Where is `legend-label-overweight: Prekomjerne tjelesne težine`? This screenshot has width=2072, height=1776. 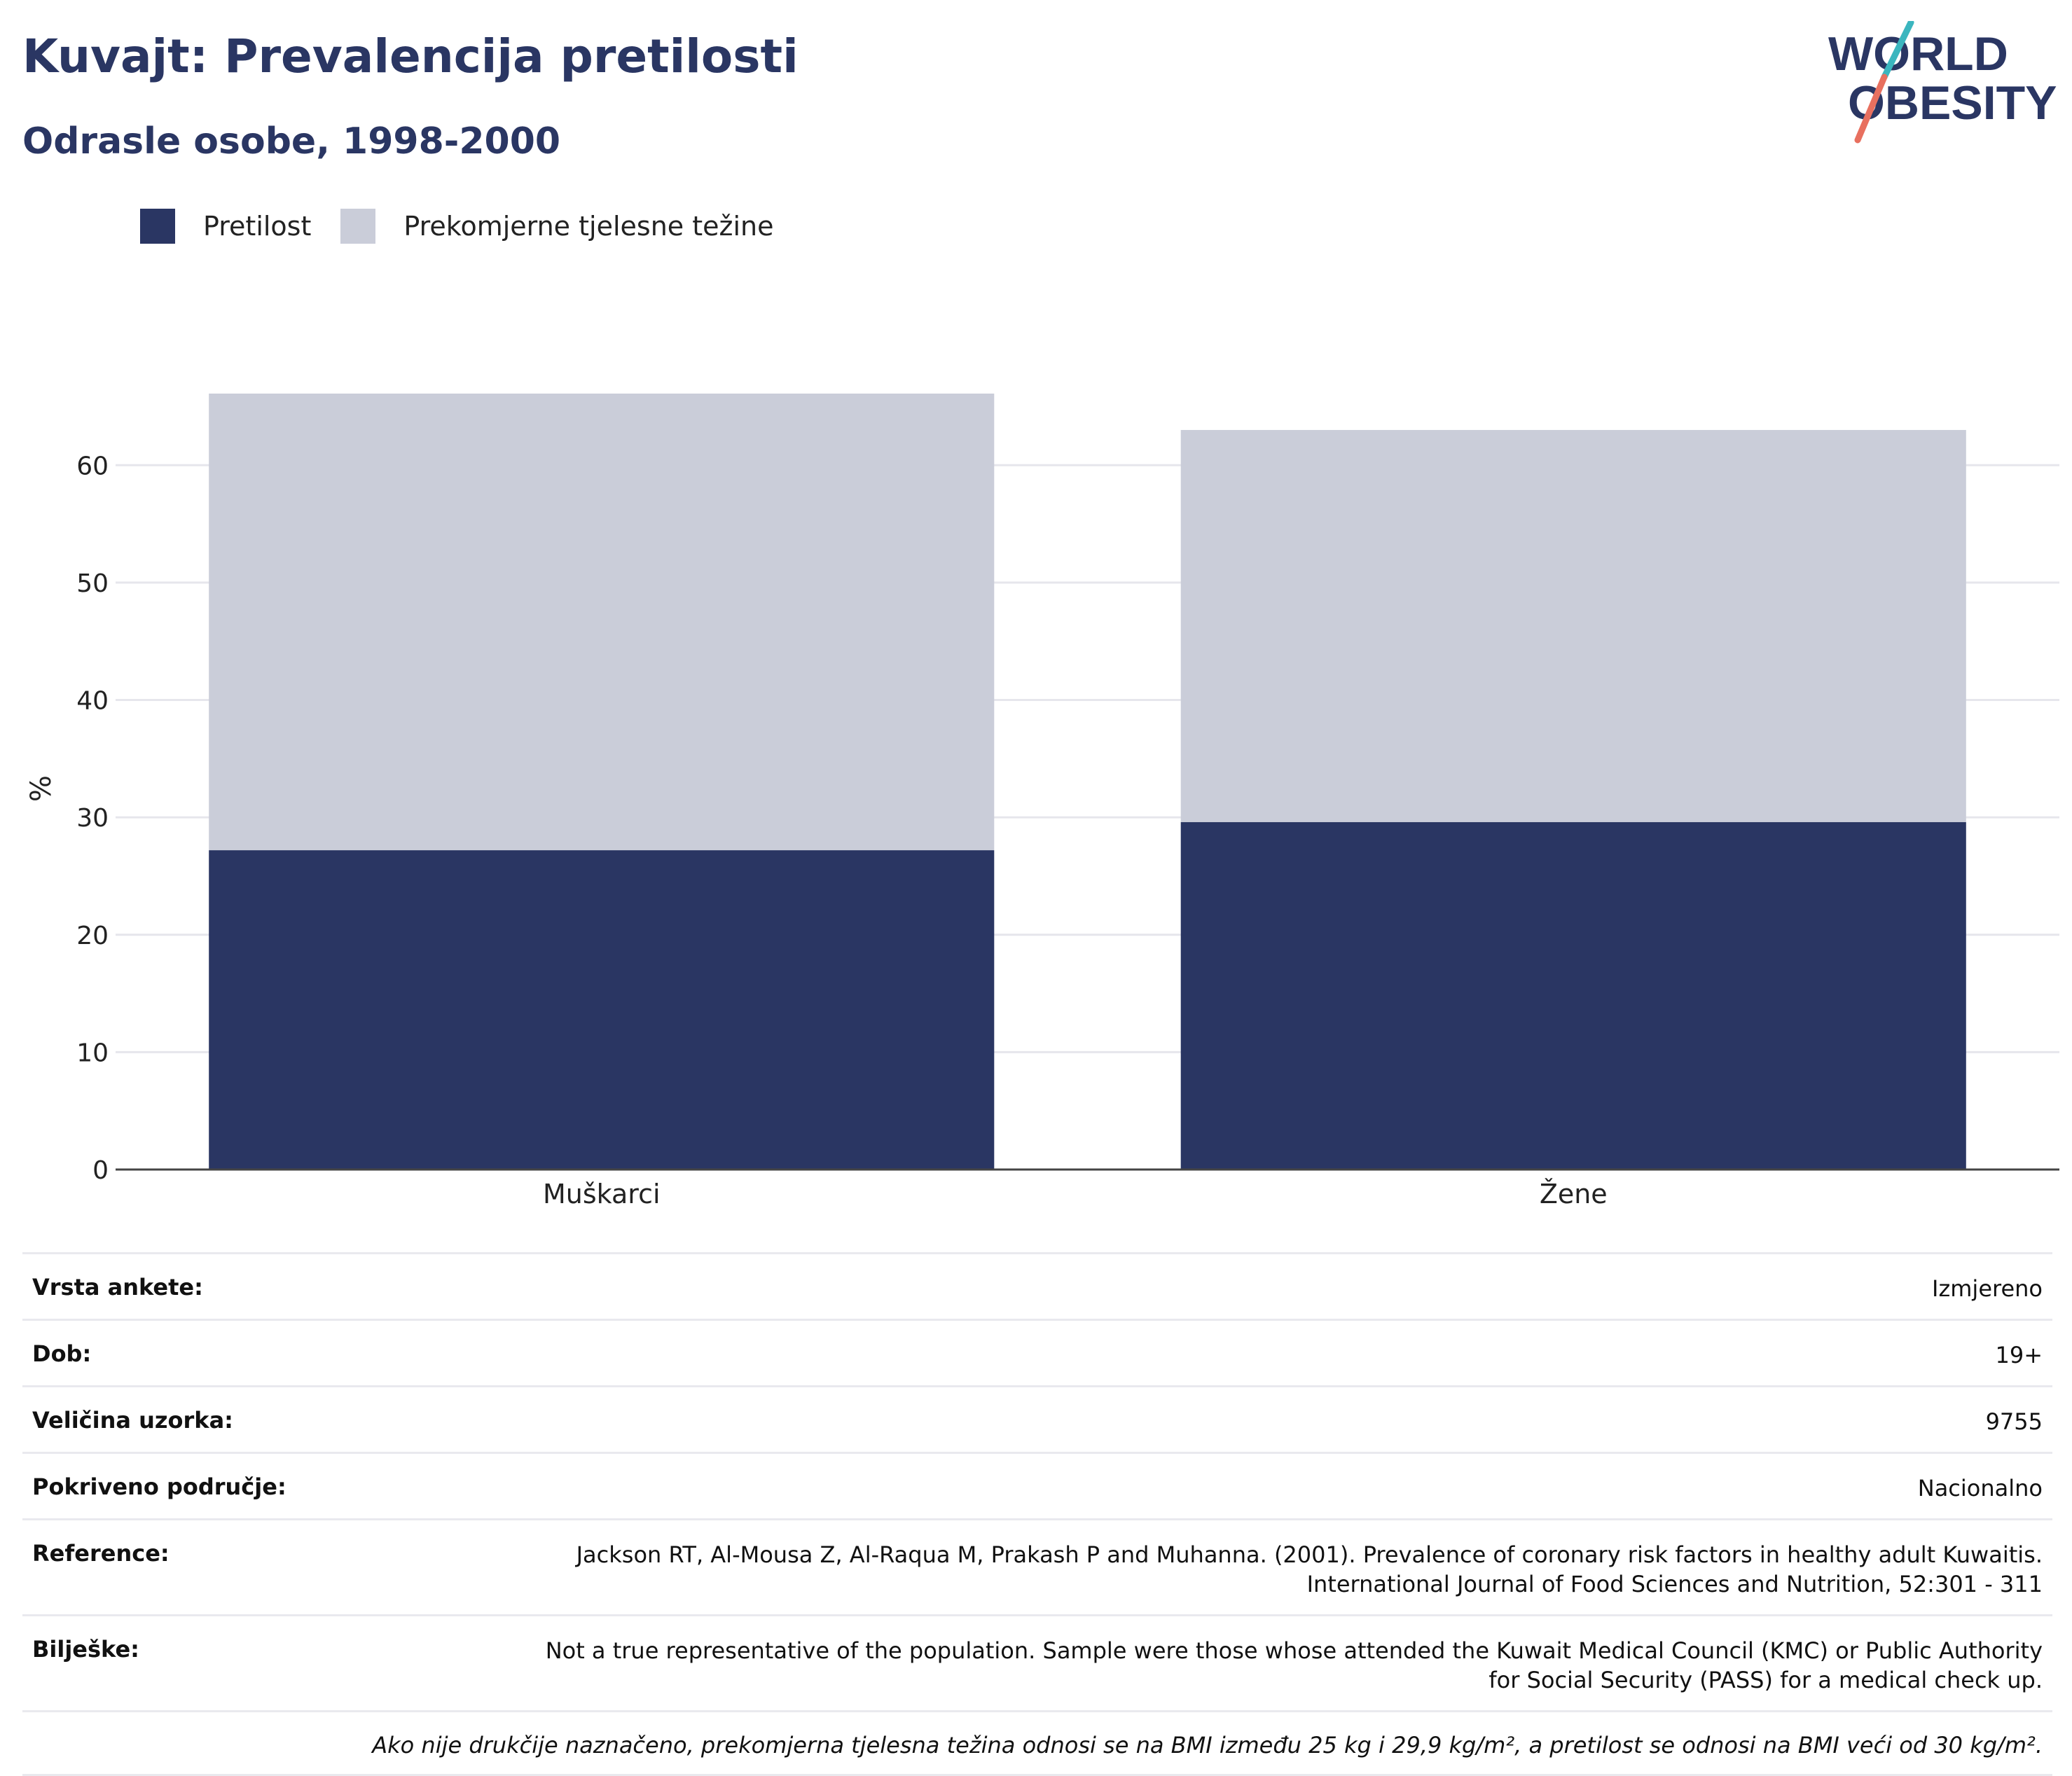
legend-label-overweight: Prekomjerne tjelesne težine is located at coordinates (589, 226).